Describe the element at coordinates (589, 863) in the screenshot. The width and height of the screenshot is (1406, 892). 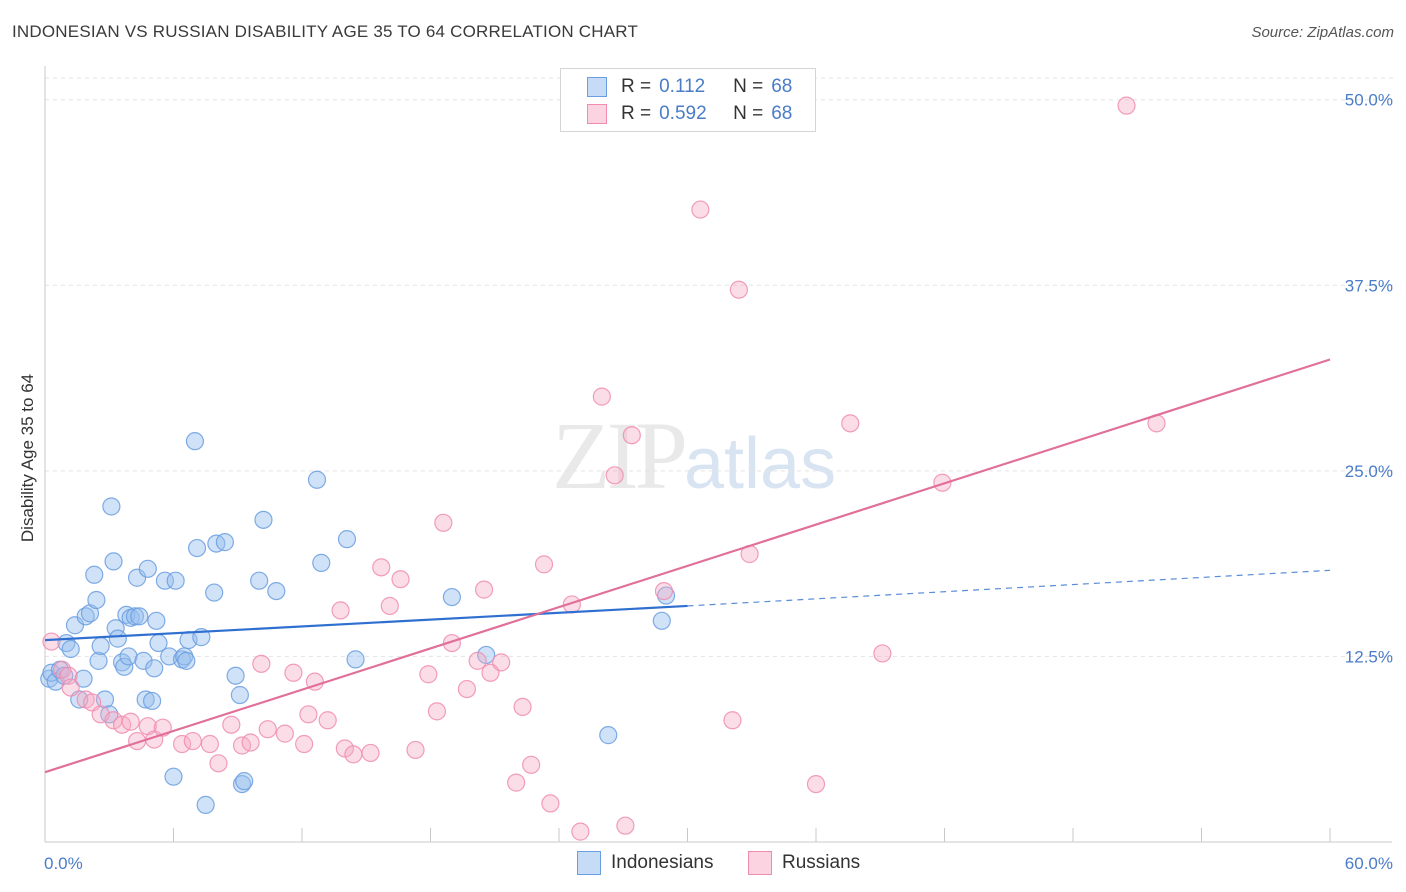
I see `series-swatch-blue` at that location.